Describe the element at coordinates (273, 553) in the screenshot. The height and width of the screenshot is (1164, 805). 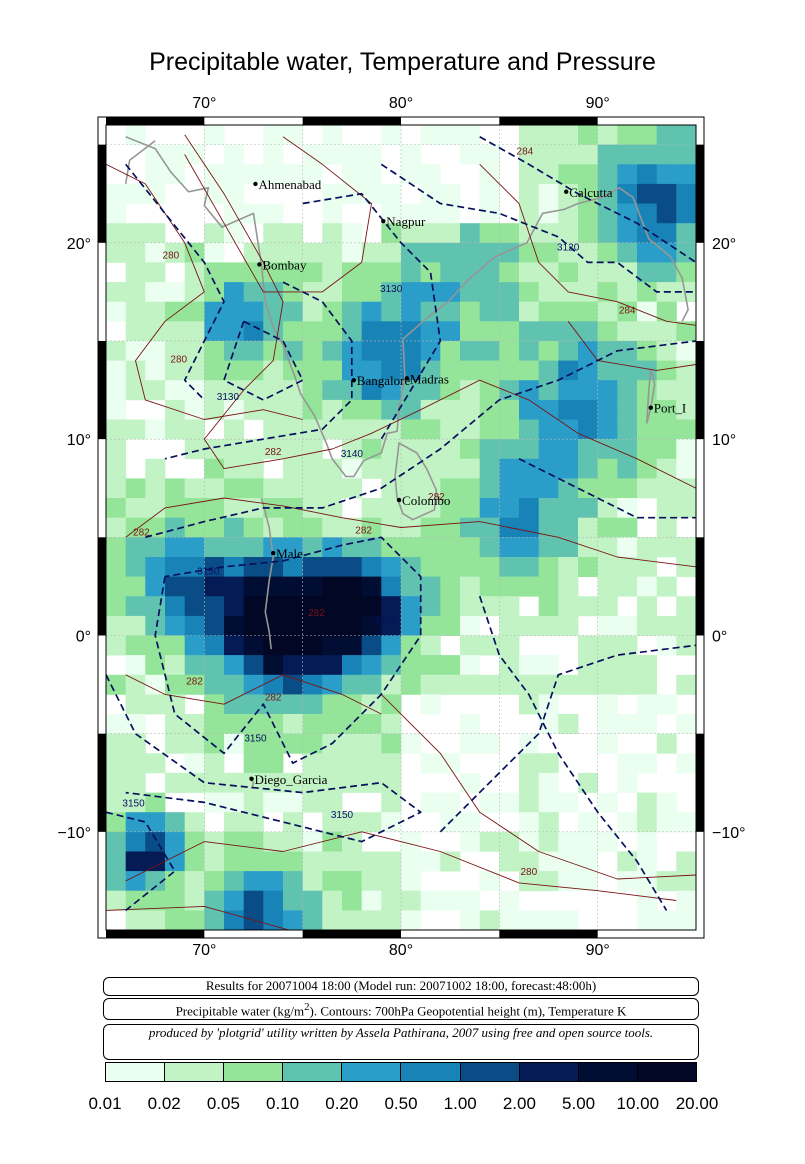
I see `city-marker` at that location.